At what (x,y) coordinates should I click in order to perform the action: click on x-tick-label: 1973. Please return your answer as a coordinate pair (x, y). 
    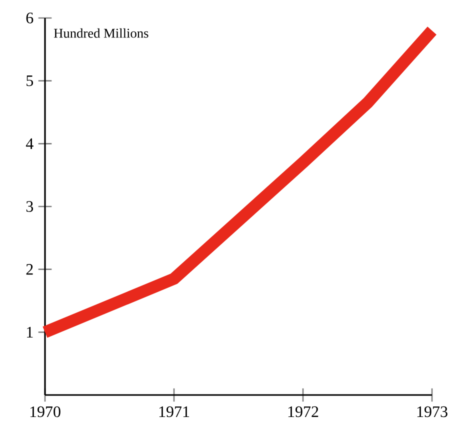
    Looking at the image, I should click on (432, 412).